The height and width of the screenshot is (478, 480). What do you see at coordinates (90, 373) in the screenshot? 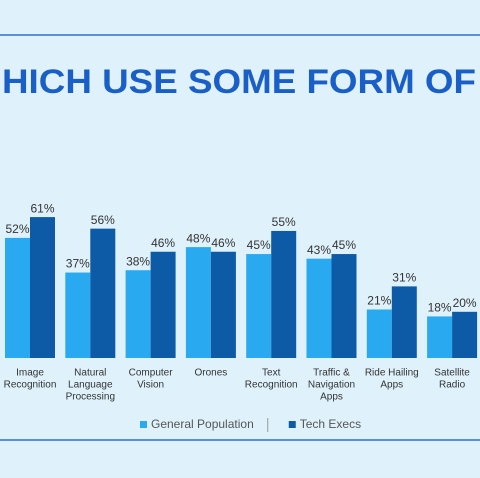
I see `x-tick-label: Natural` at bounding box center [90, 373].